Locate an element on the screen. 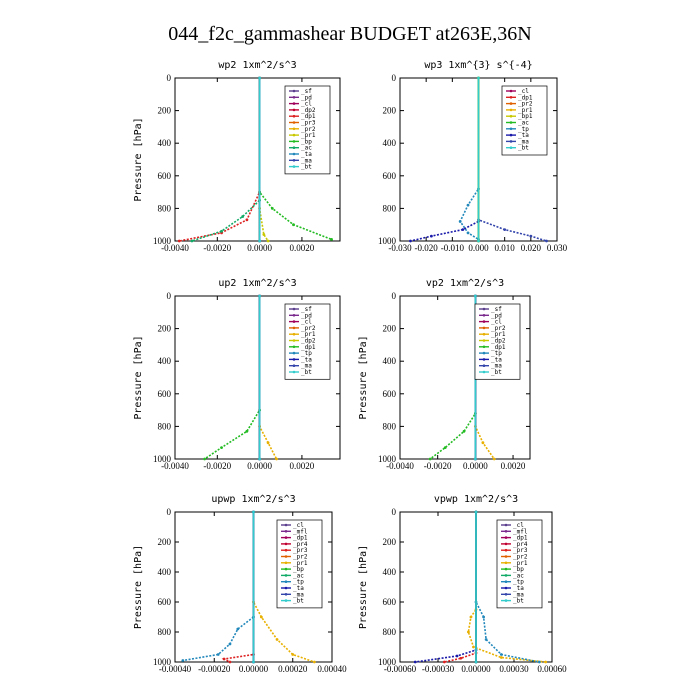 The image size is (700, 700). legend-label: _dp1 is located at coordinates (300, 538).